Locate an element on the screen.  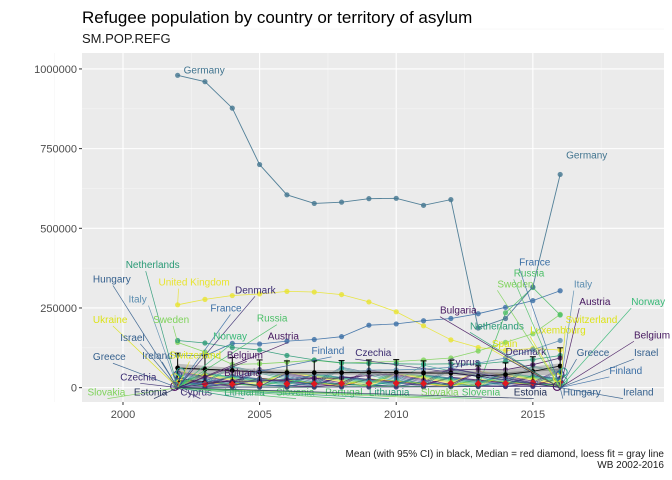
series-label: Austria is located at coordinates (595, 302).